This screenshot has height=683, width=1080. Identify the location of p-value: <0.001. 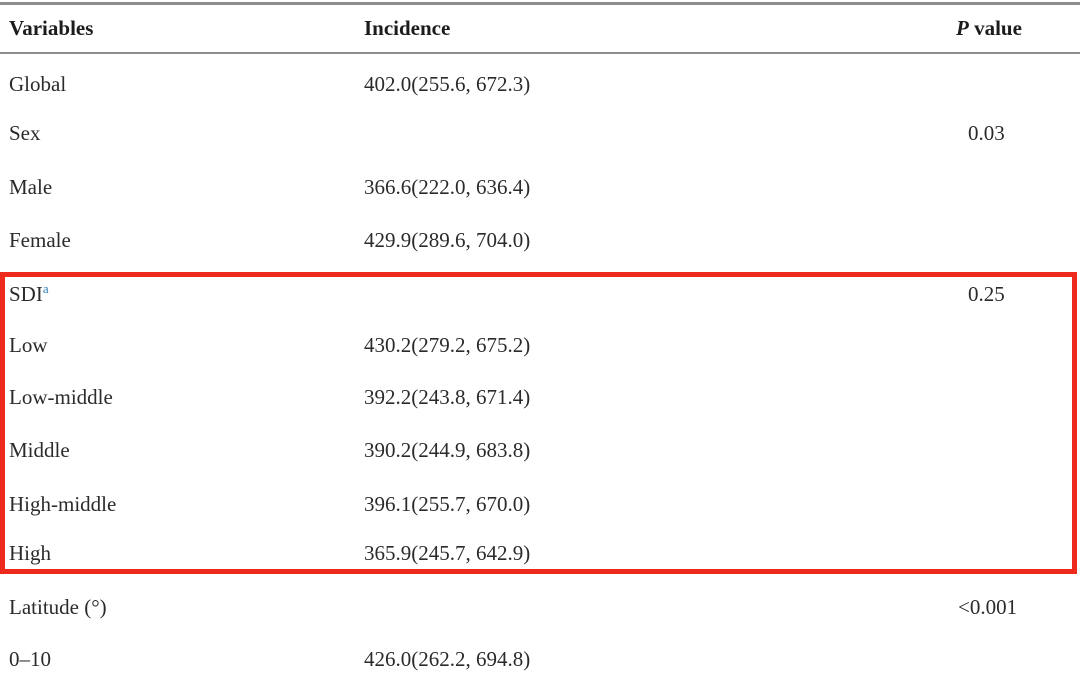
(988, 607).